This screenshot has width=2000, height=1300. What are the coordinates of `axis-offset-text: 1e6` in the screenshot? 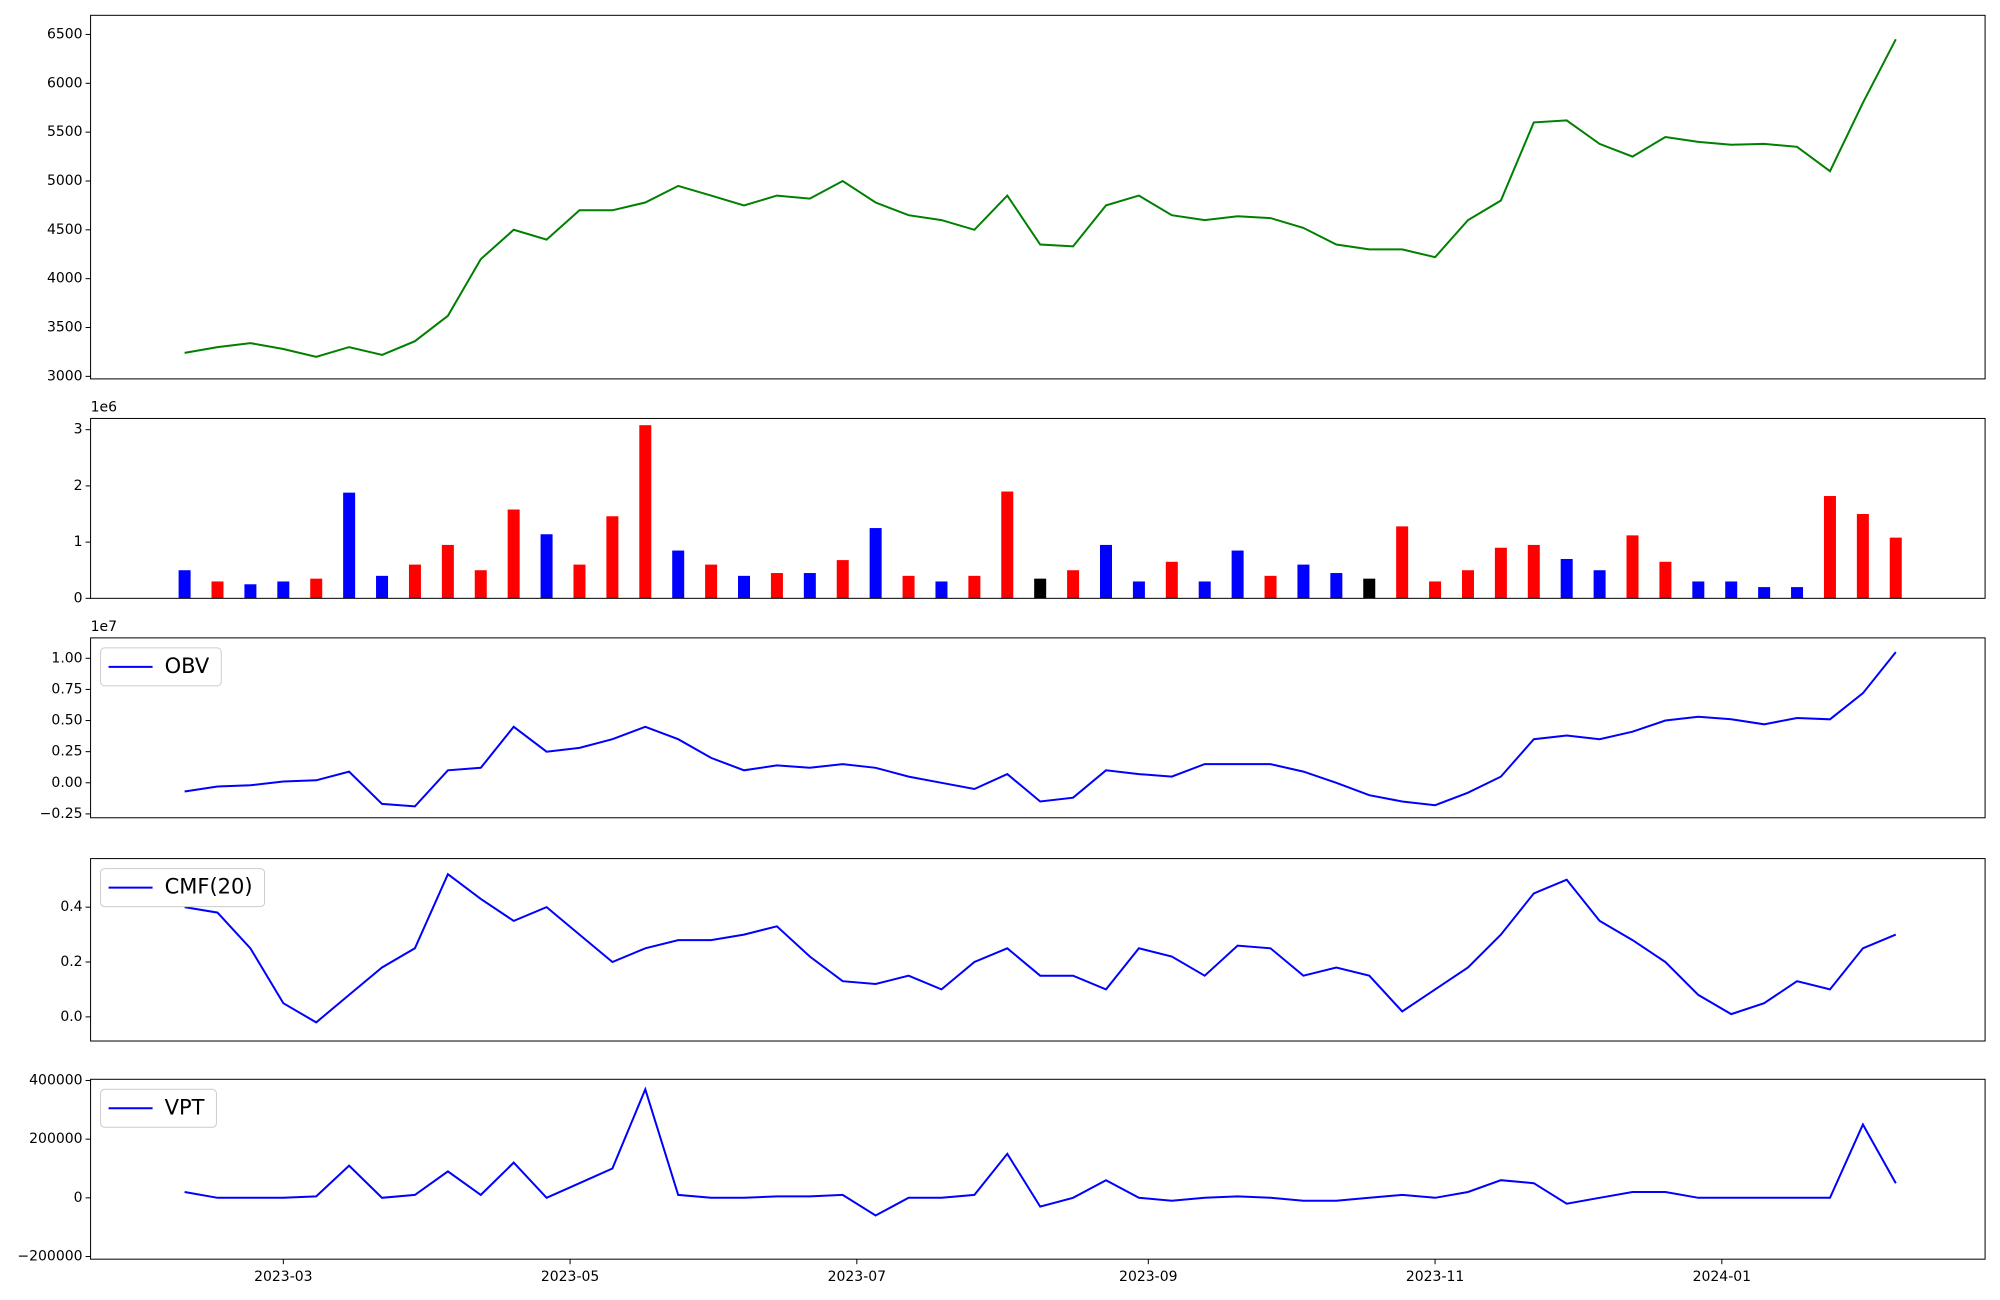 It's located at (104, 407).